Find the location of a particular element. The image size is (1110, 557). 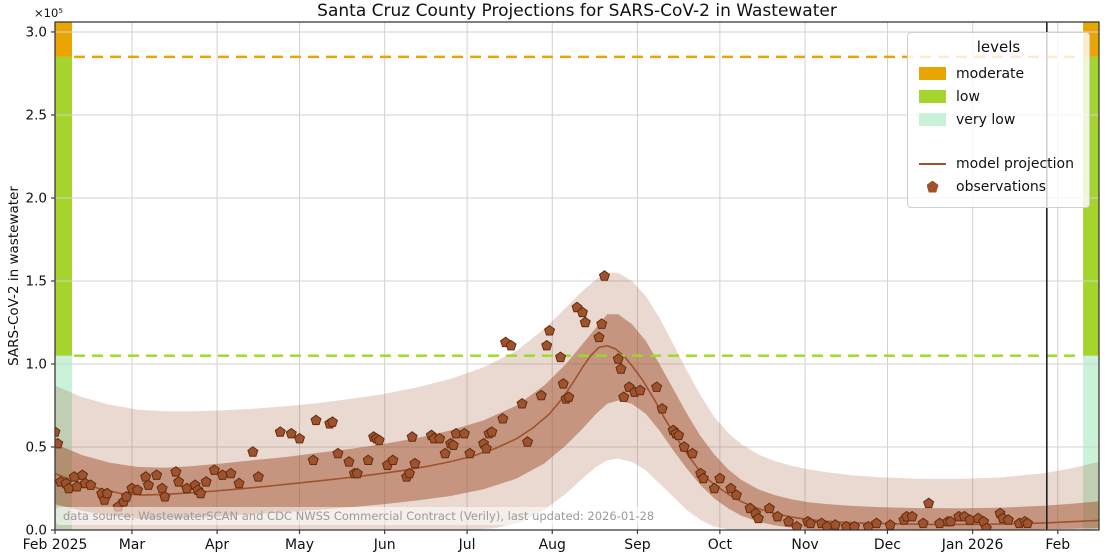

level-band-moderate is located at coordinates (63, 39).